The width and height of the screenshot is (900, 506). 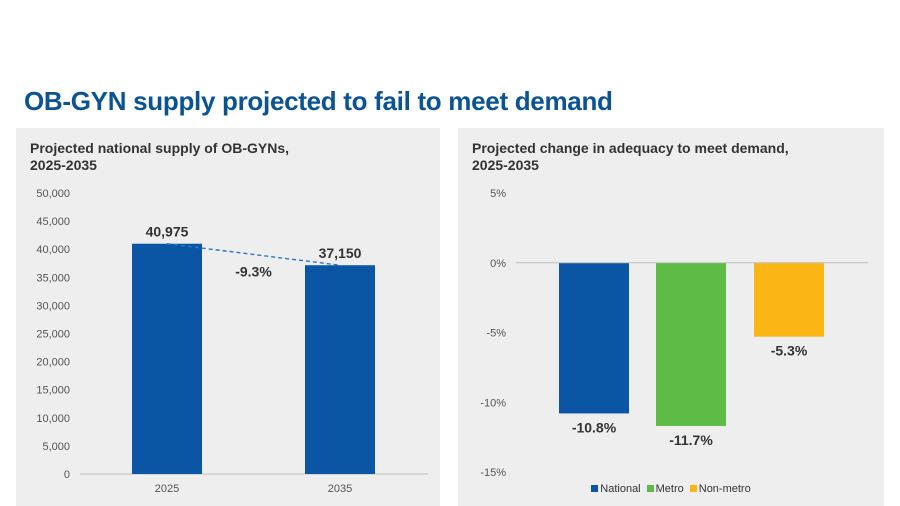 What do you see at coordinates (594, 338) in the screenshot?
I see `adequacy-bar-national` at bounding box center [594, 338].